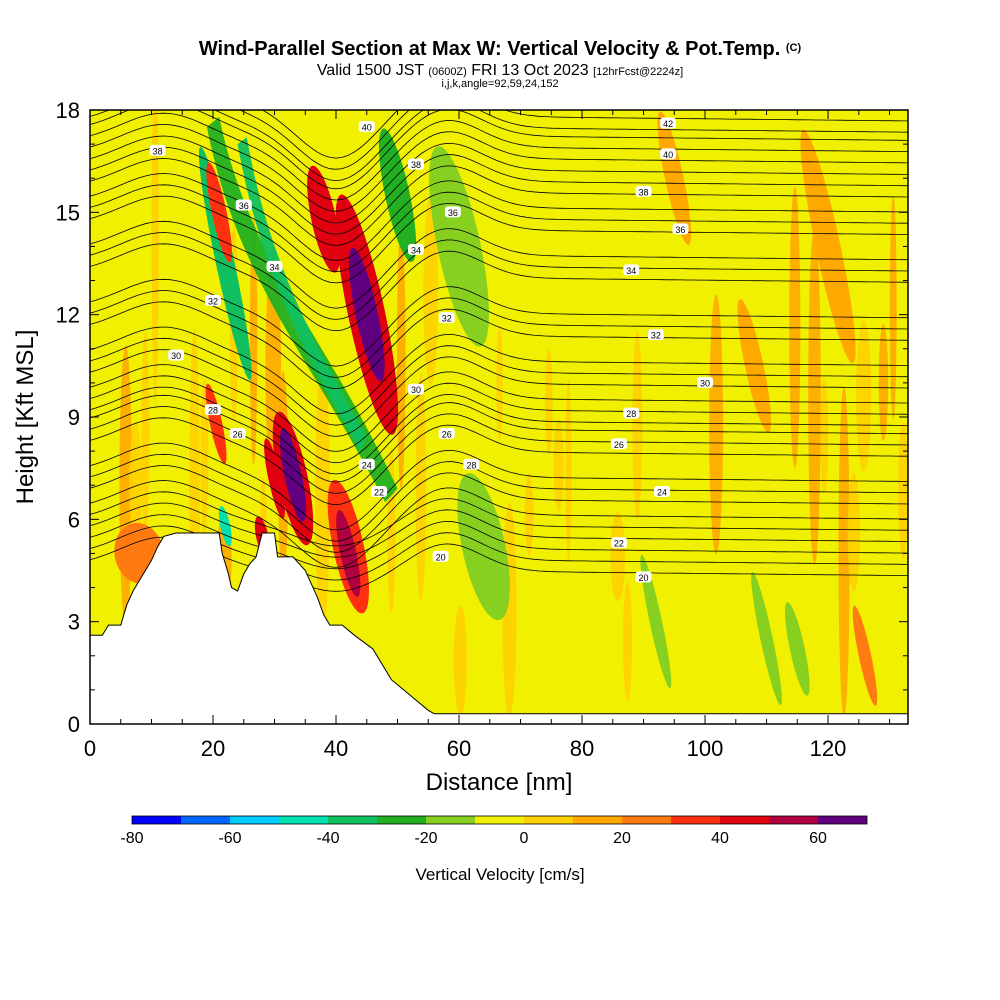 The height and width of the screenshot is (1000, 1000). I want to click on y-tick-label: 3, so click(74, 622).